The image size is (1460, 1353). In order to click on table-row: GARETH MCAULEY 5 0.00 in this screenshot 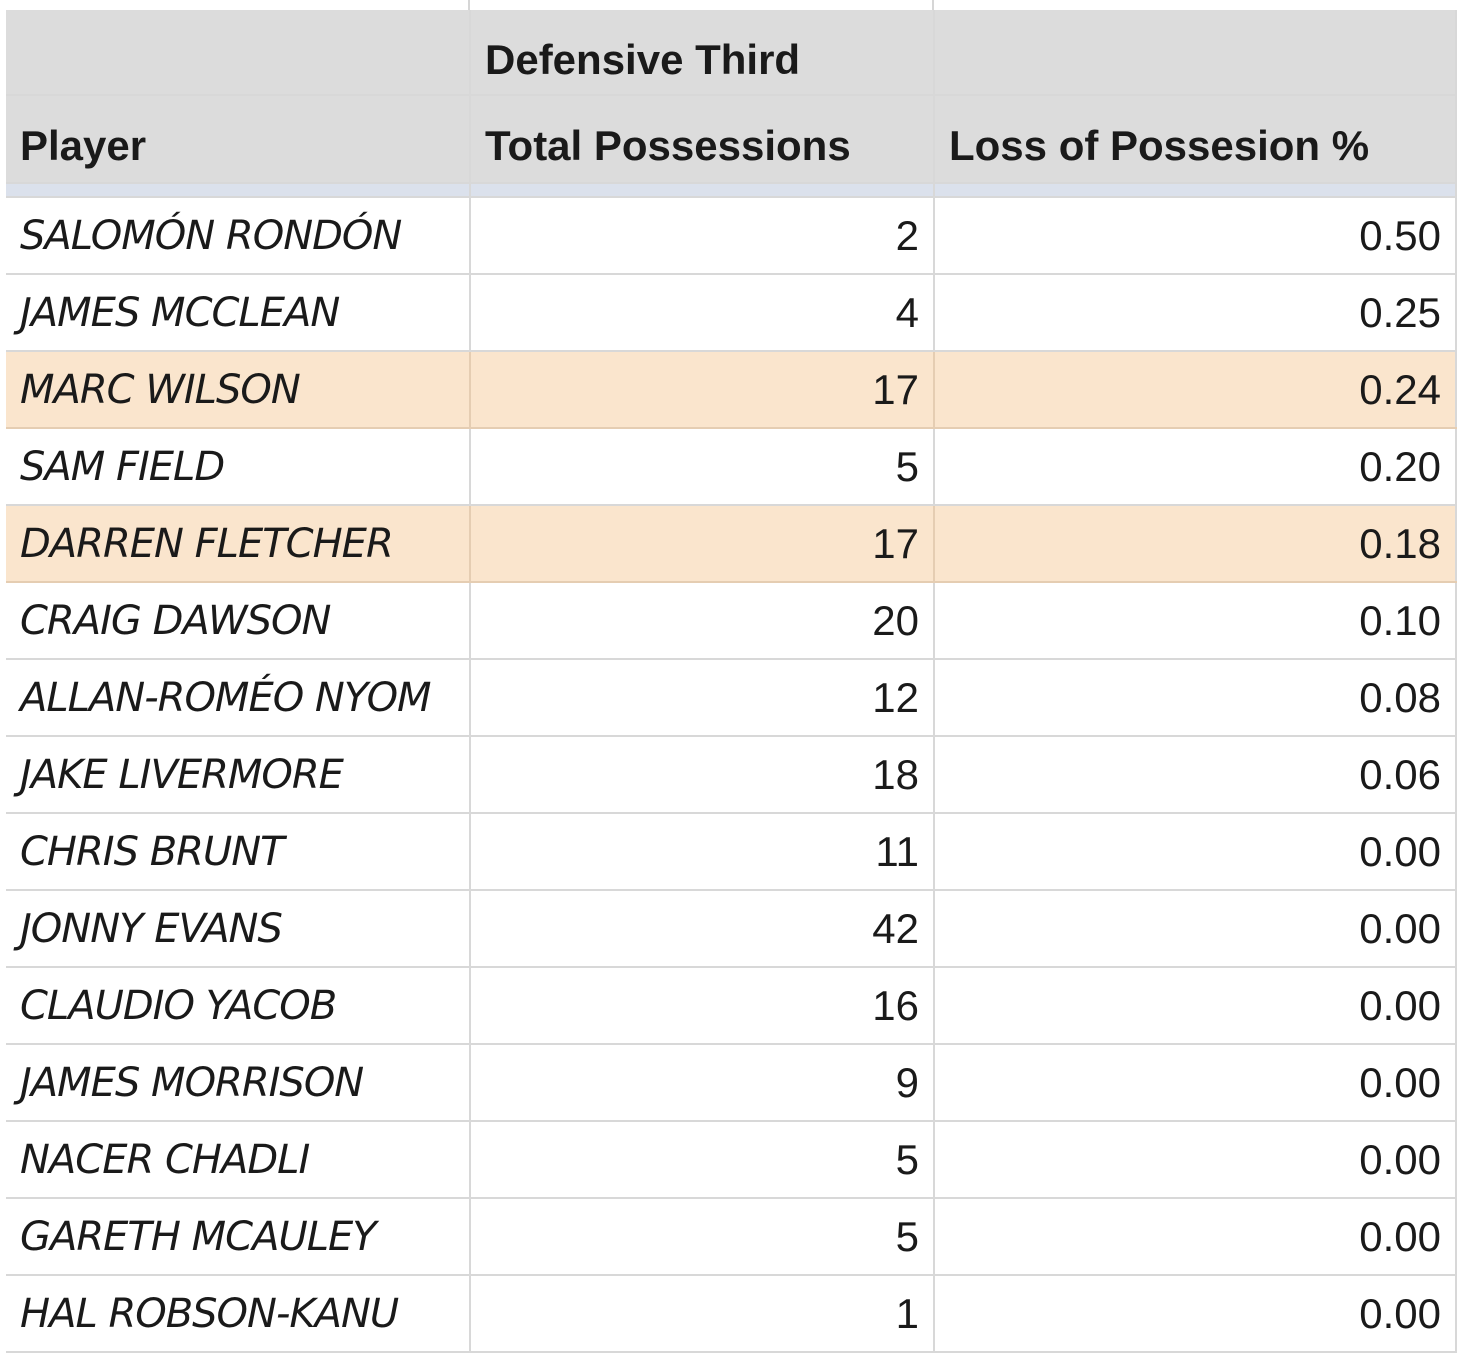, I will do `click(731, 1237)`.